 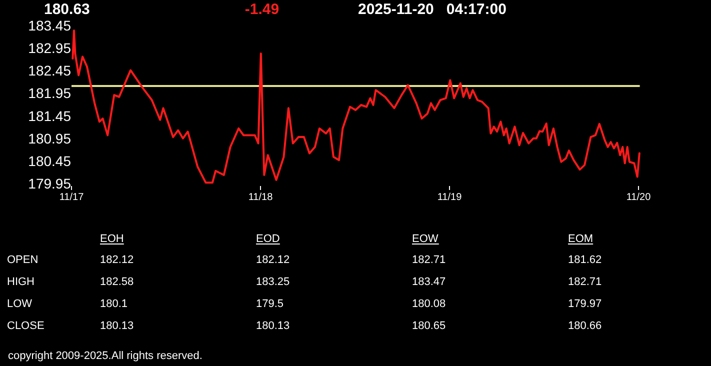 I want to click on y-tick-label: 181.95, so click(x=50, y=93).